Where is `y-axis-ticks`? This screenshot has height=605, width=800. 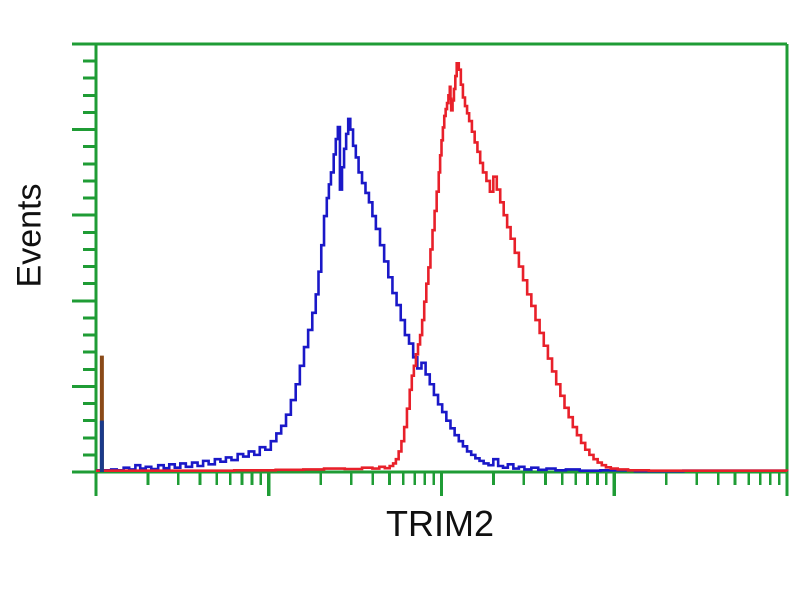 y-axis-ticks is located at coordinates (84, 258).